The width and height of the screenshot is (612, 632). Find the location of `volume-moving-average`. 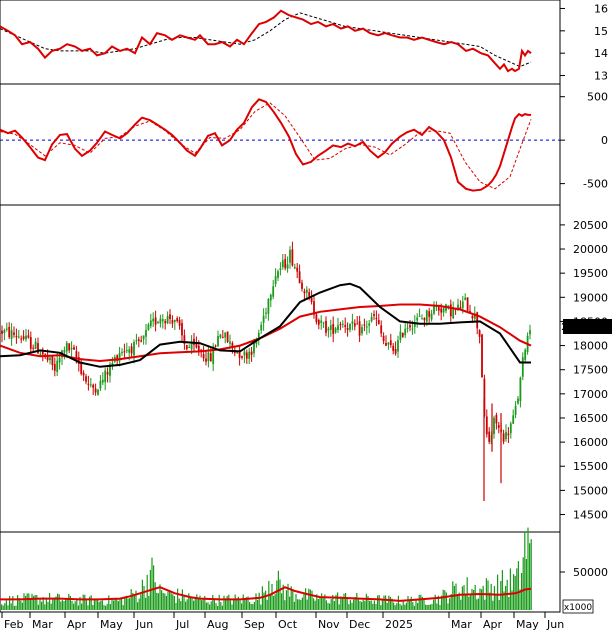

volume-moving-average is located at coordinates (266, 594).